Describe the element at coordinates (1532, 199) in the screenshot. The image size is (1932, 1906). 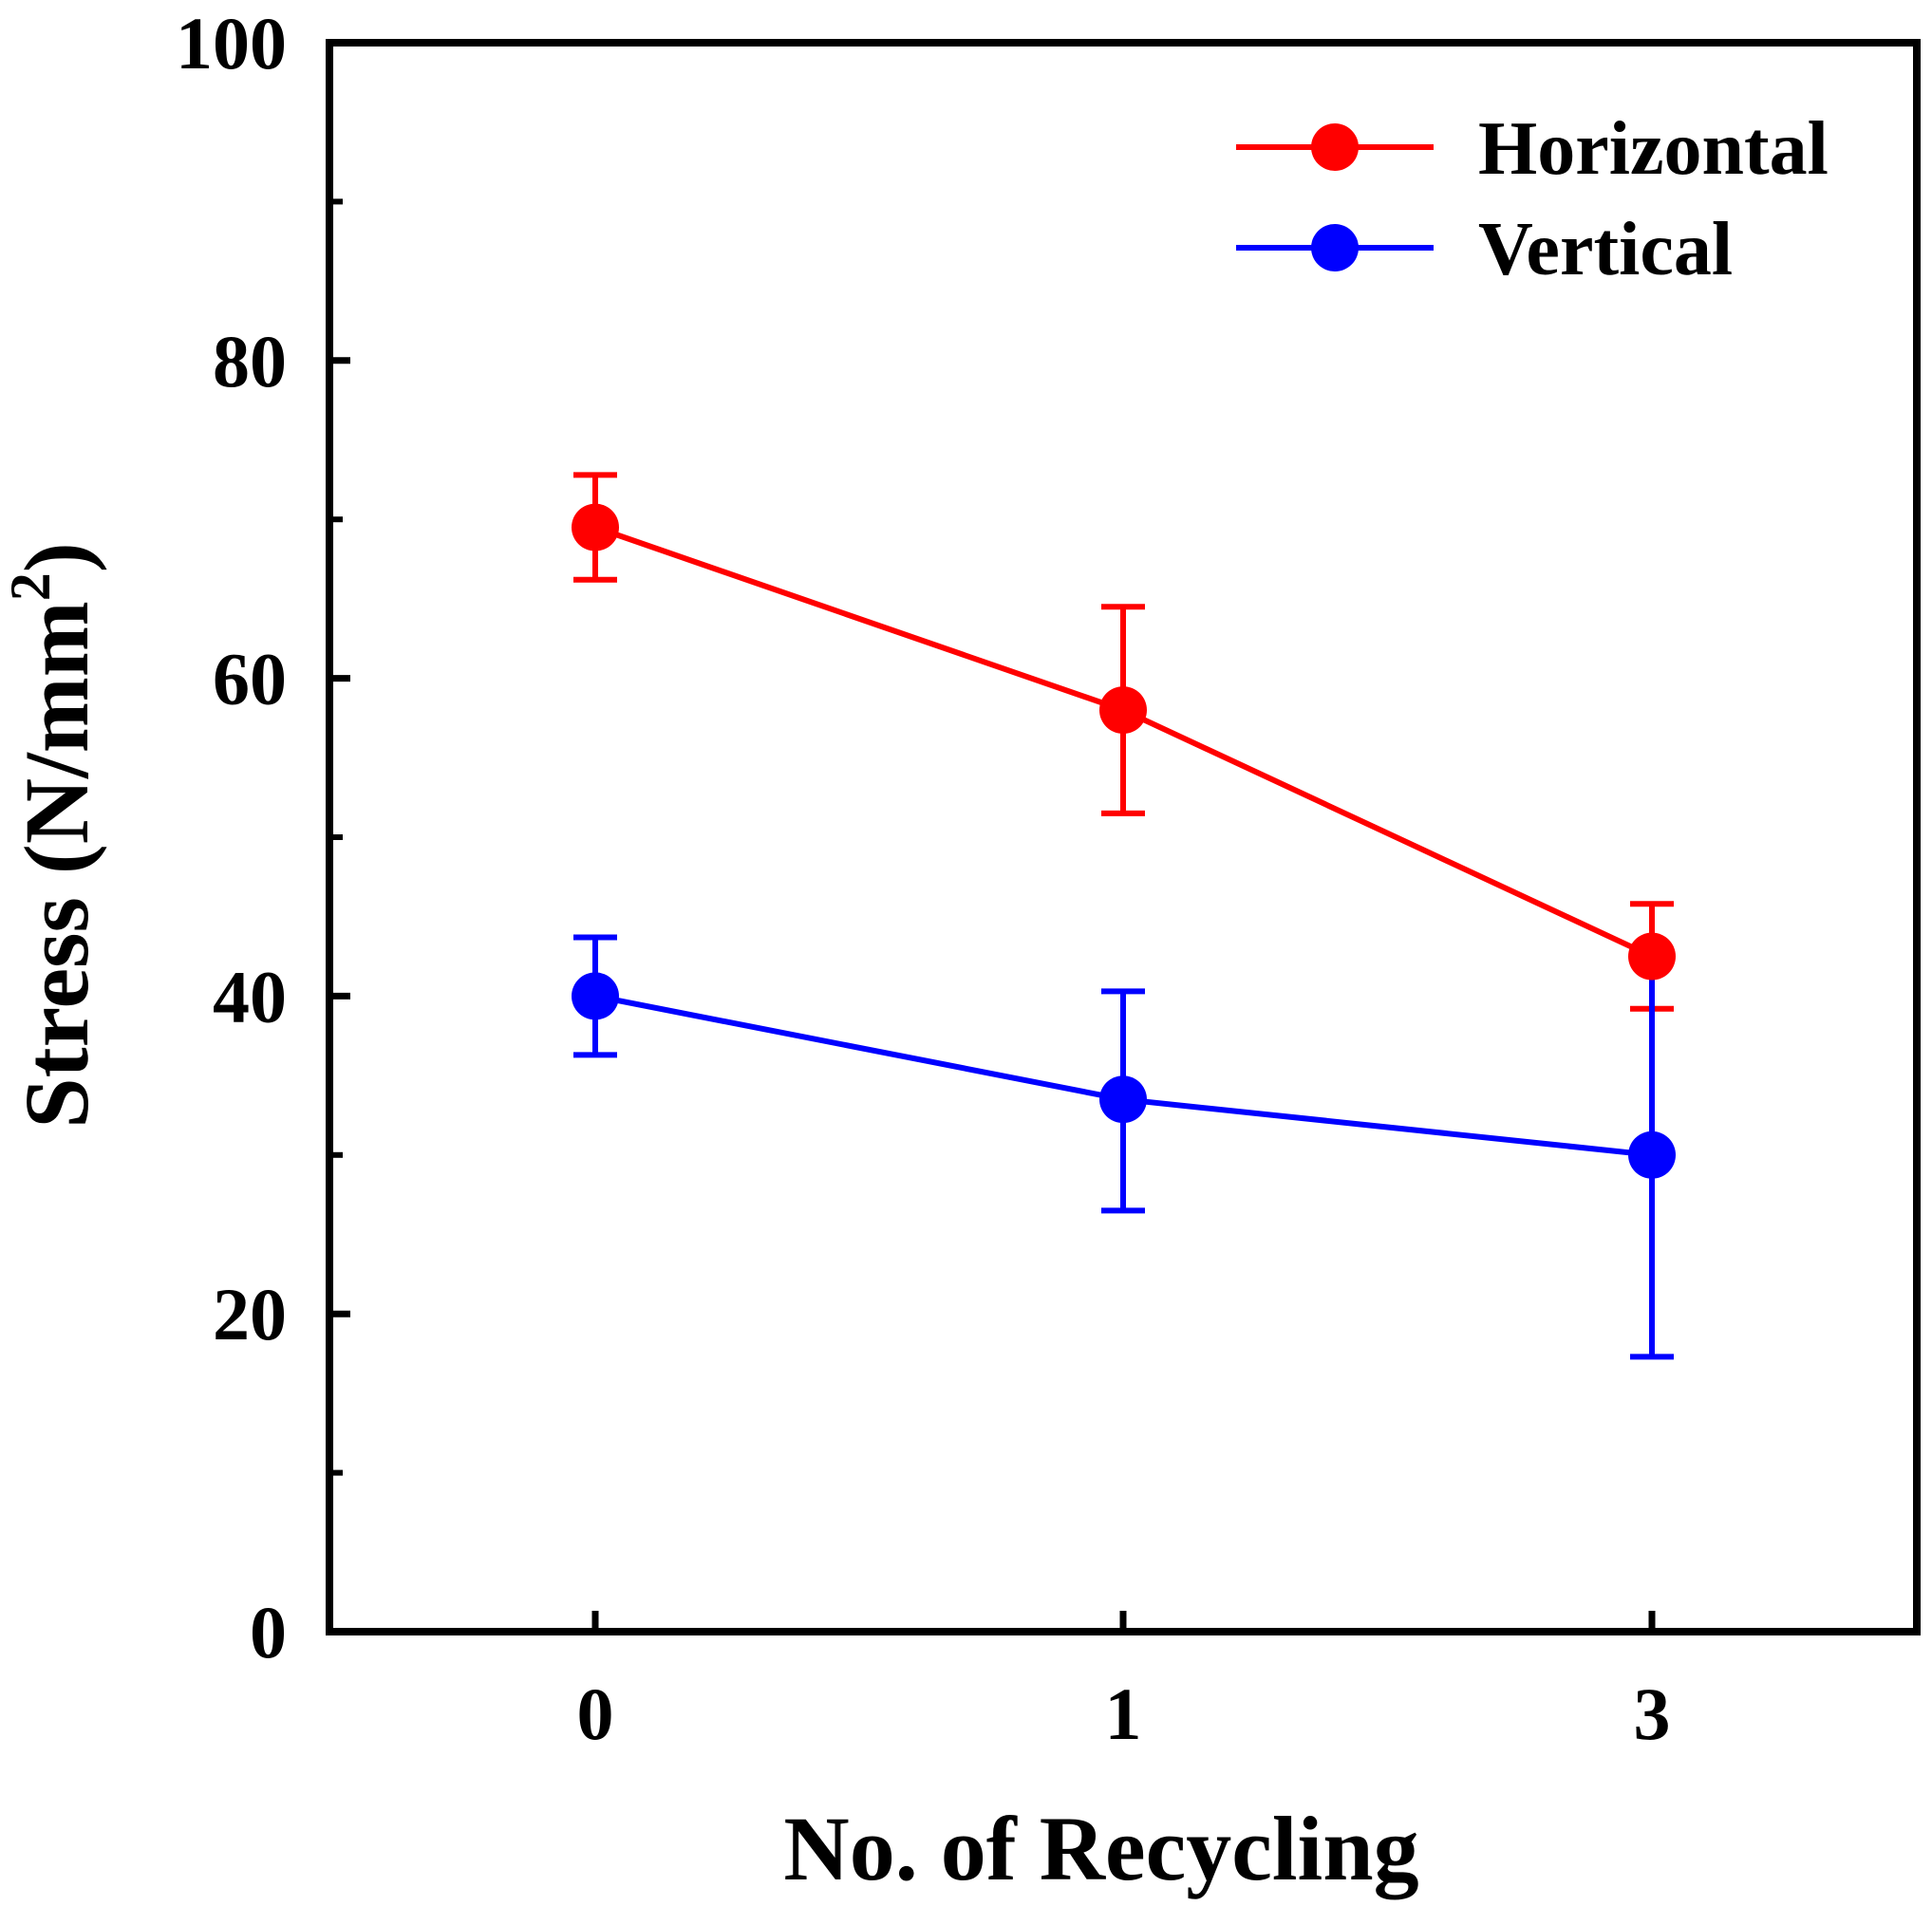
I see `legend: Horizontal Vertical` at that location.